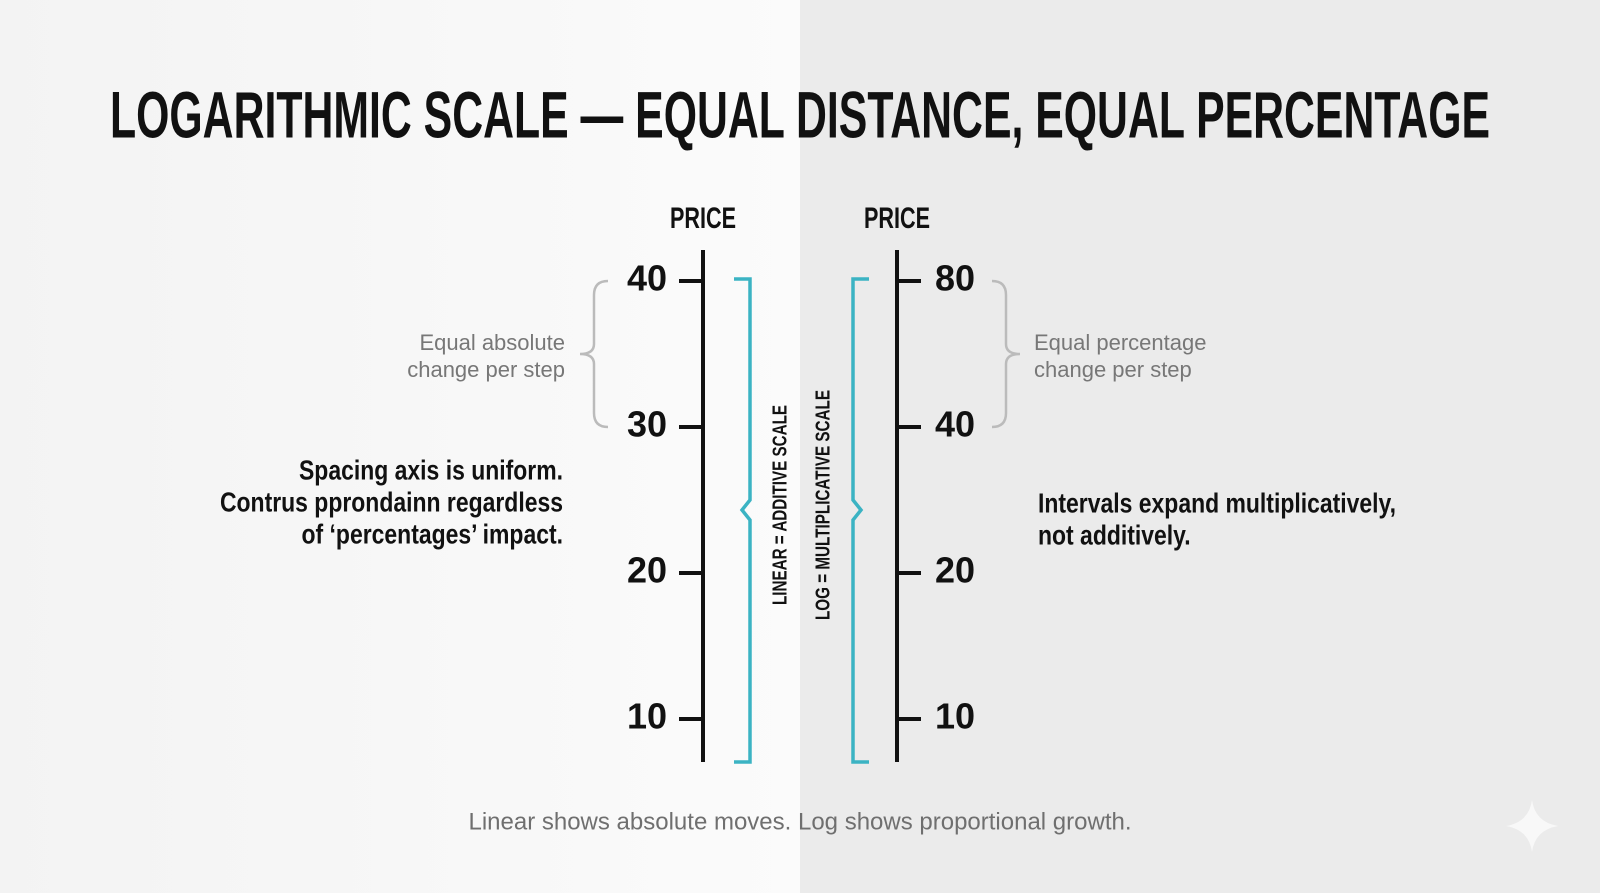 Image resolution: width=1600 pixels, height=893 pixels. What do you see at coordinates (1114, 535) in the screenshot?
I see `description: not additively.` at bounding box center [1114, 535].